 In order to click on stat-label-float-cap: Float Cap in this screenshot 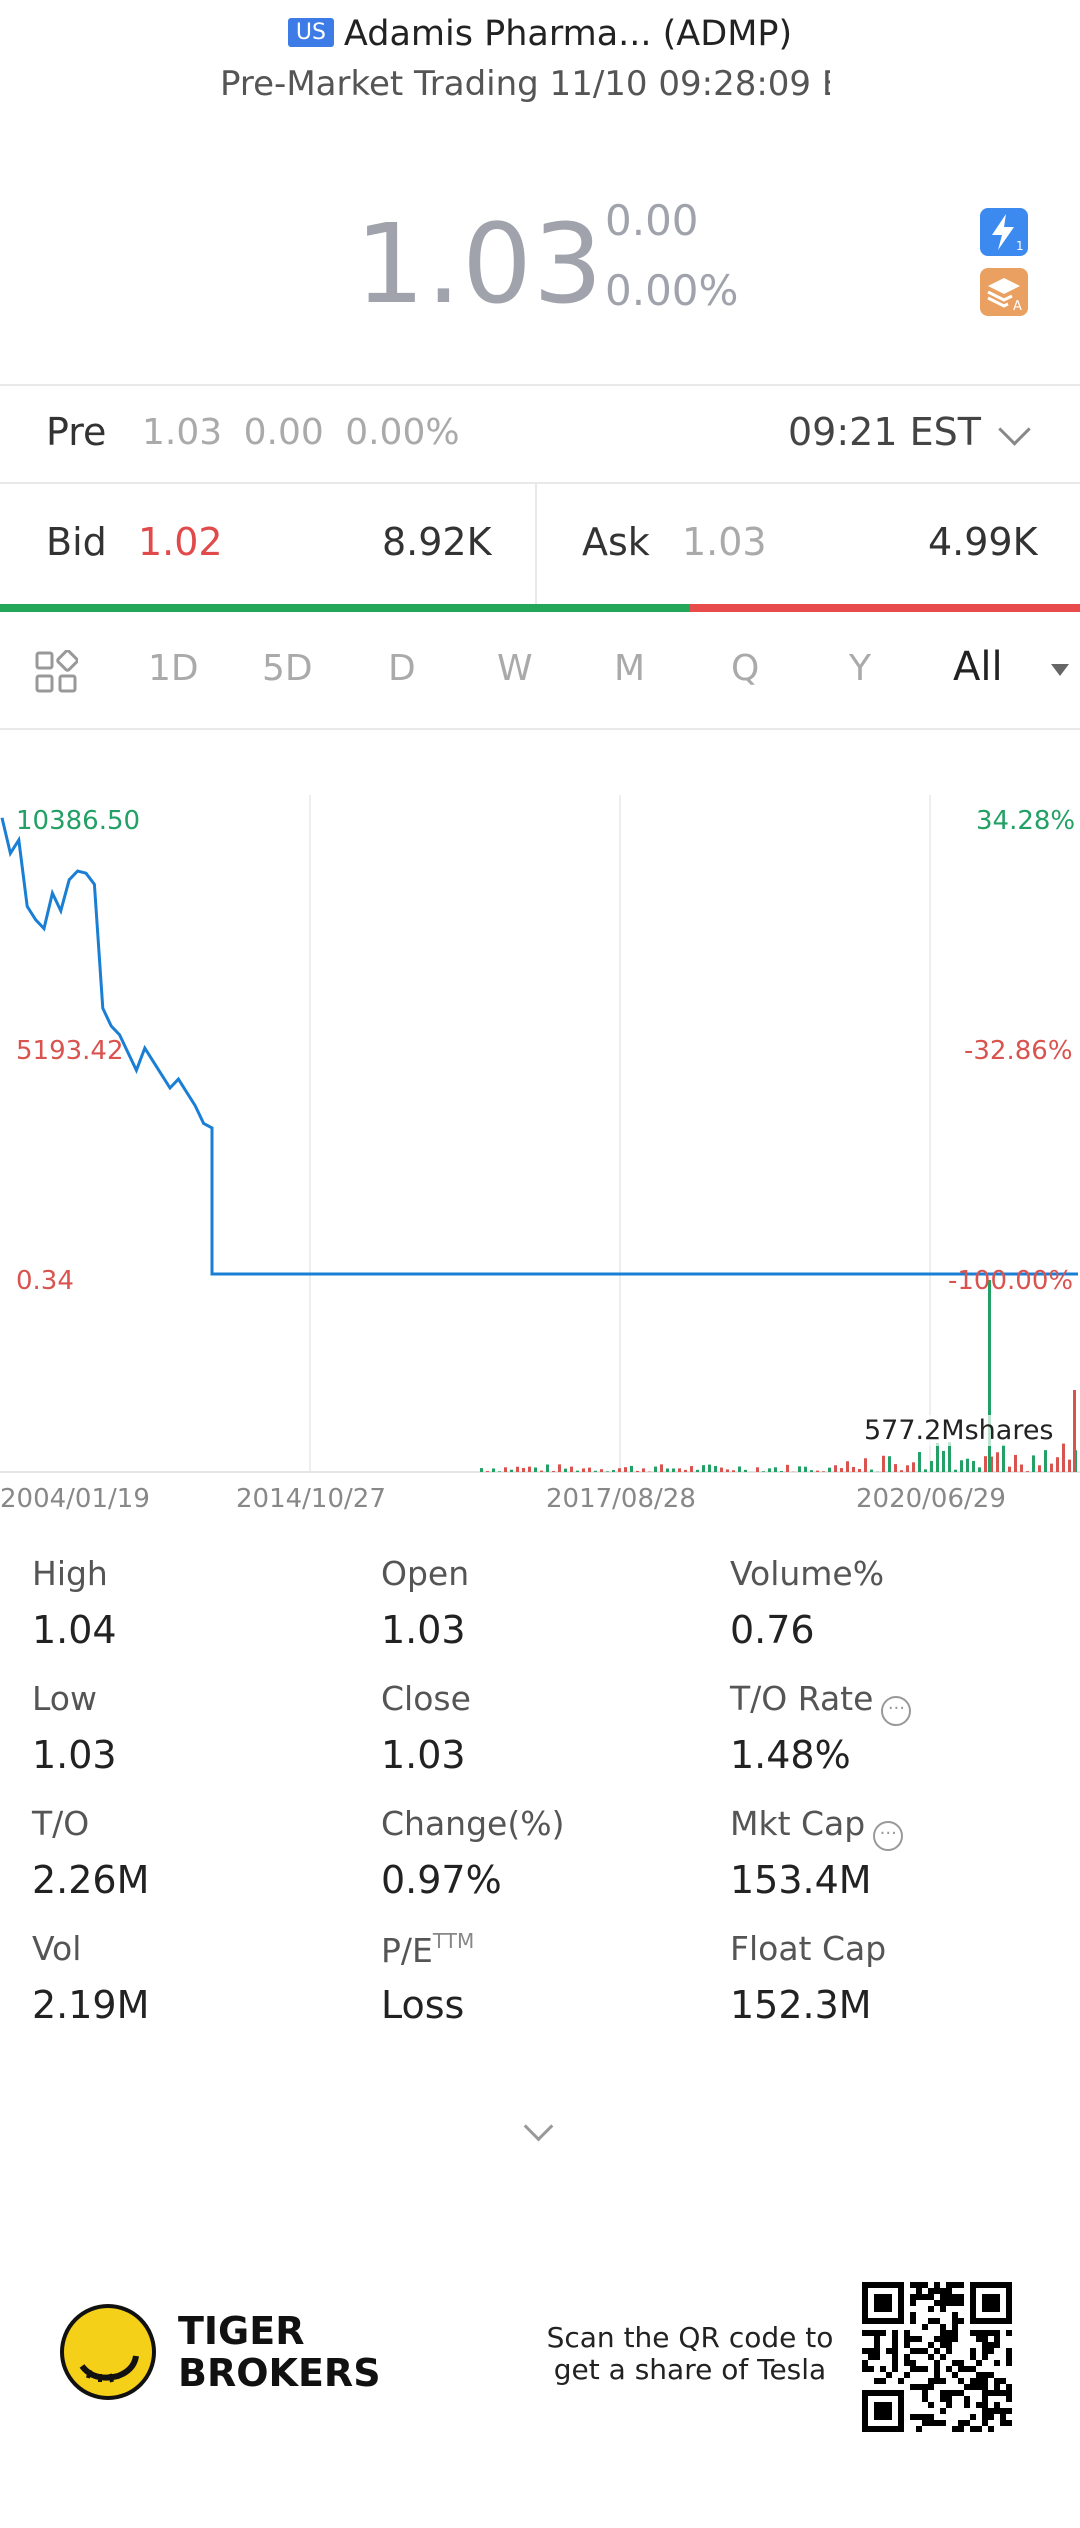, I will do `click(808, 1948)`.